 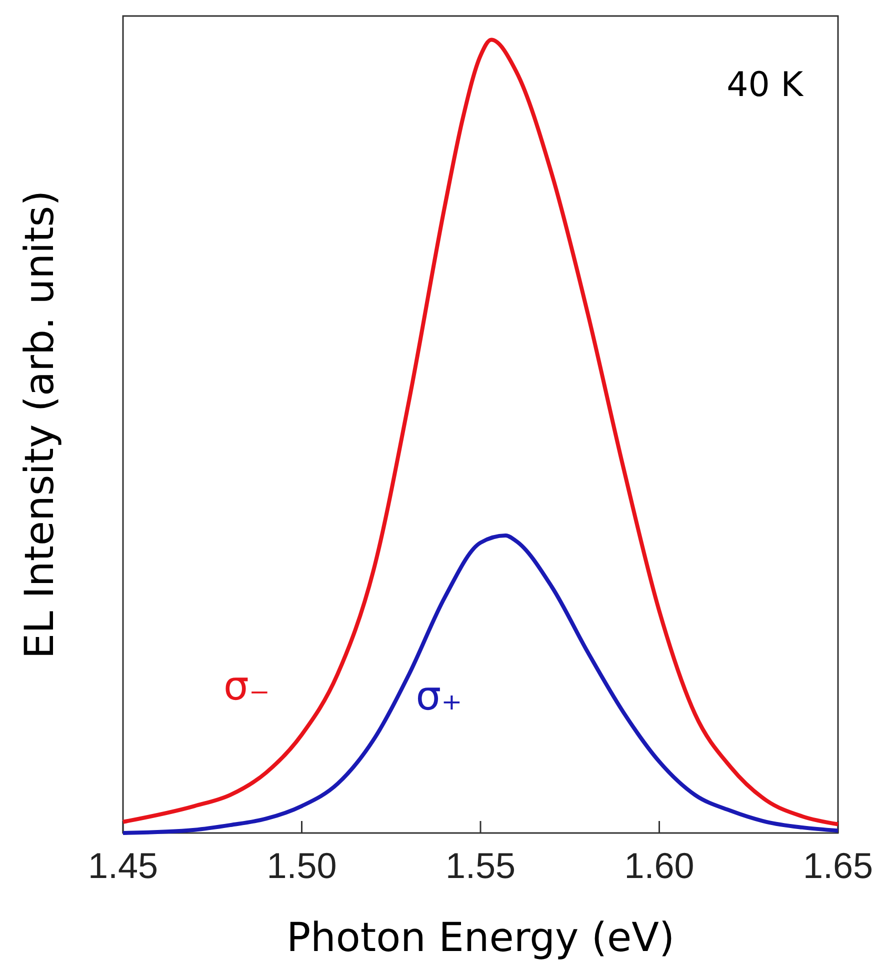 I want to click on x-axis-title: Photon Energy (eV), so click(x=480, y=938).